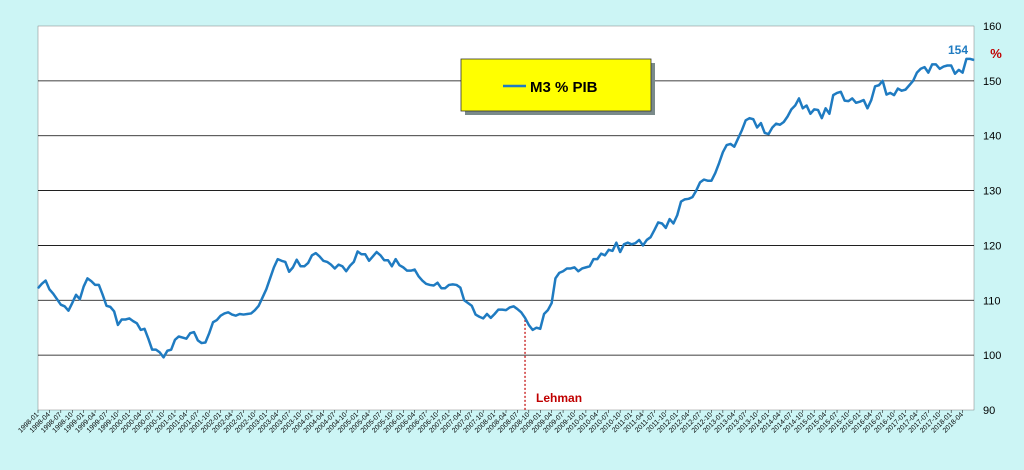  What do you see at coordinates (559, 398) in the screenshot?
I see `lehman-label: Lehman` at bounding box center [559, 398].